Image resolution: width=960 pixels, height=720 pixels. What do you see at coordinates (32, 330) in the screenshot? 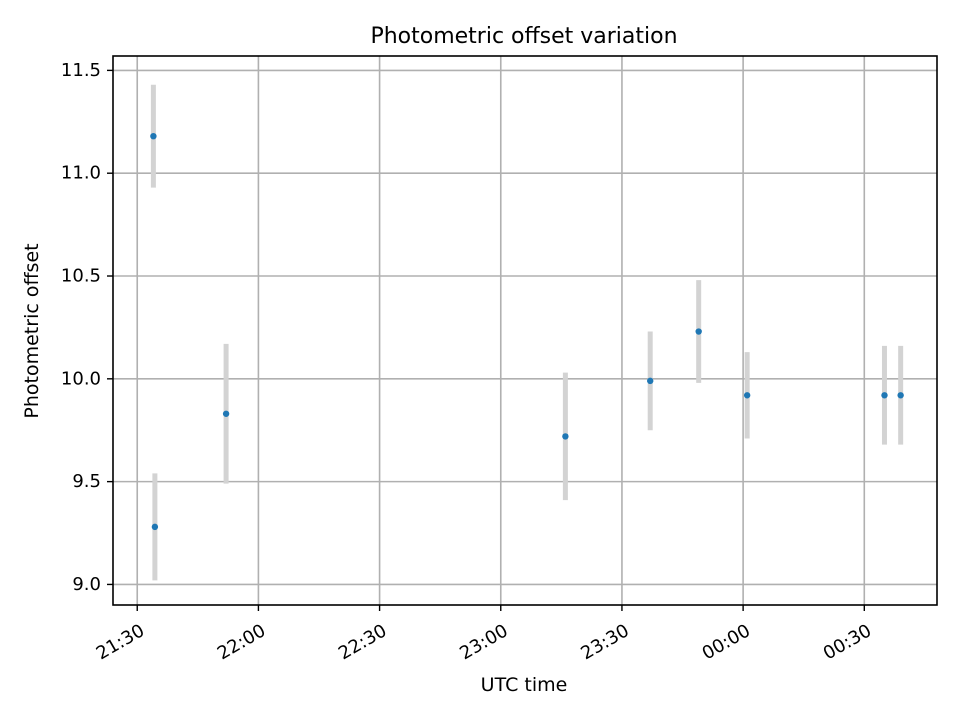
I see `y-axis-label: Photometric offset` at bounding box center [32, 330].